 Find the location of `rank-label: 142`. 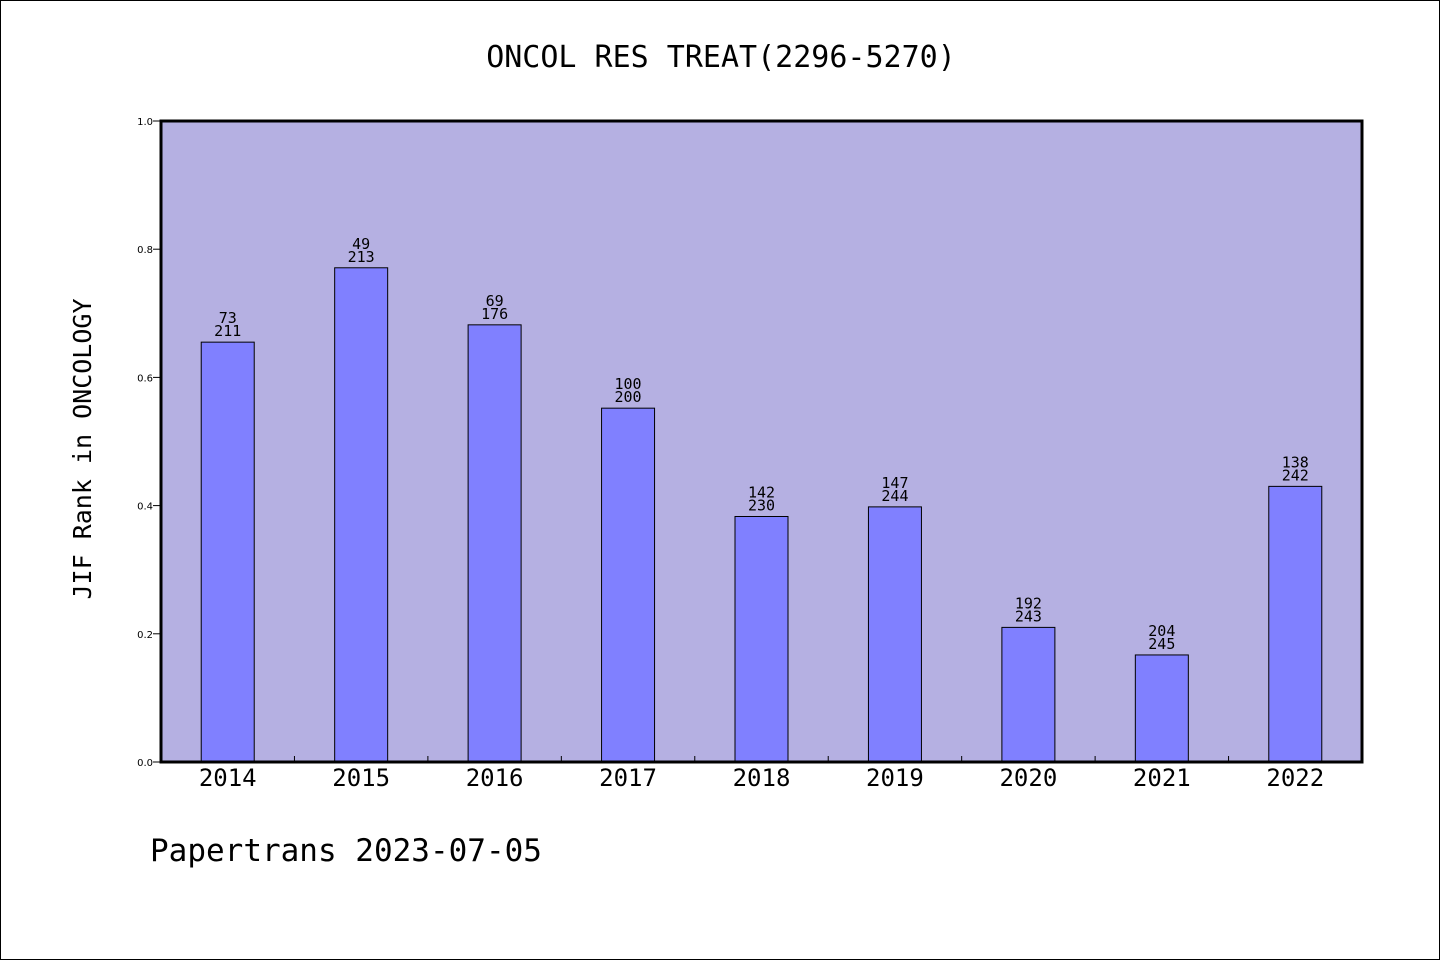

rank-label: 142 is located at coordinates (761, 492).